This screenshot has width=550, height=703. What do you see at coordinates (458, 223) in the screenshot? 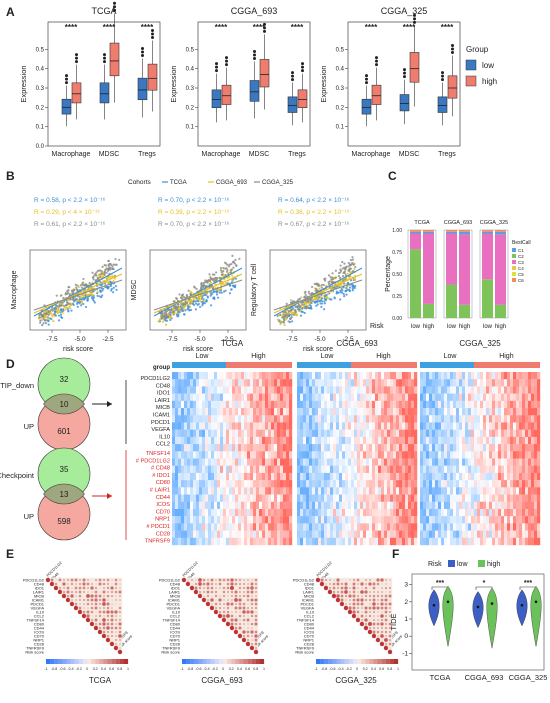
I see `facet-title: CGGA_693` at bounding box center [458, 223].